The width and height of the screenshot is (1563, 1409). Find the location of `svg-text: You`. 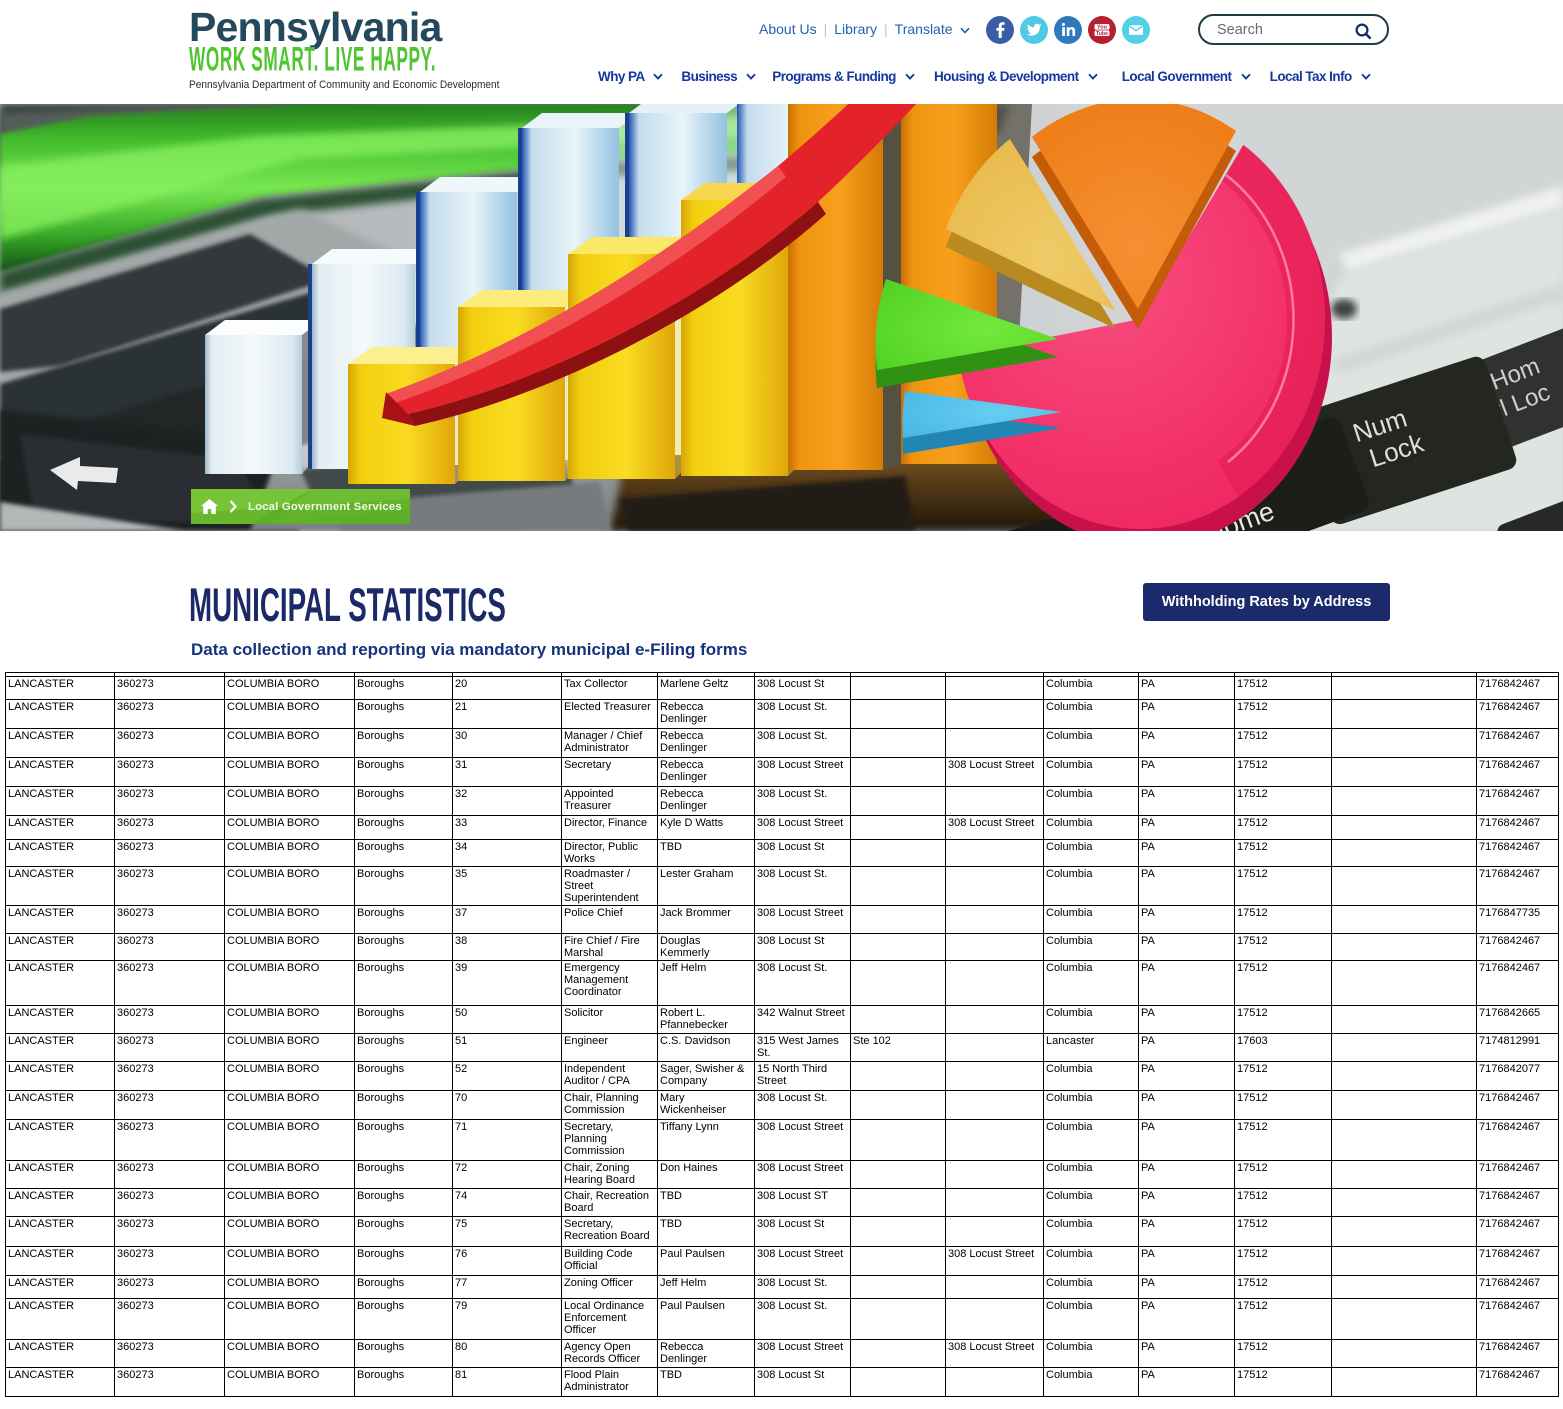

svg-text: You is located at coordinates (1102, 28).